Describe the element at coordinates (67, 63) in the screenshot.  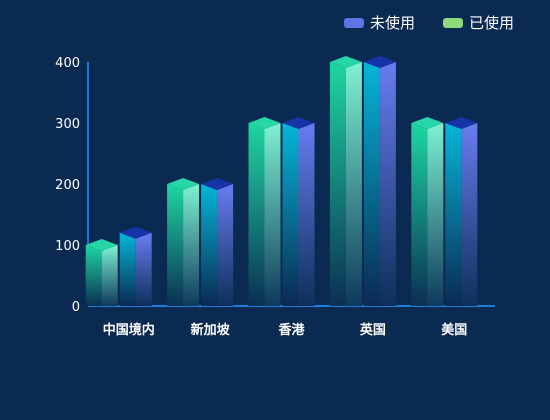
I see `y-tick-label: 400` at that location.